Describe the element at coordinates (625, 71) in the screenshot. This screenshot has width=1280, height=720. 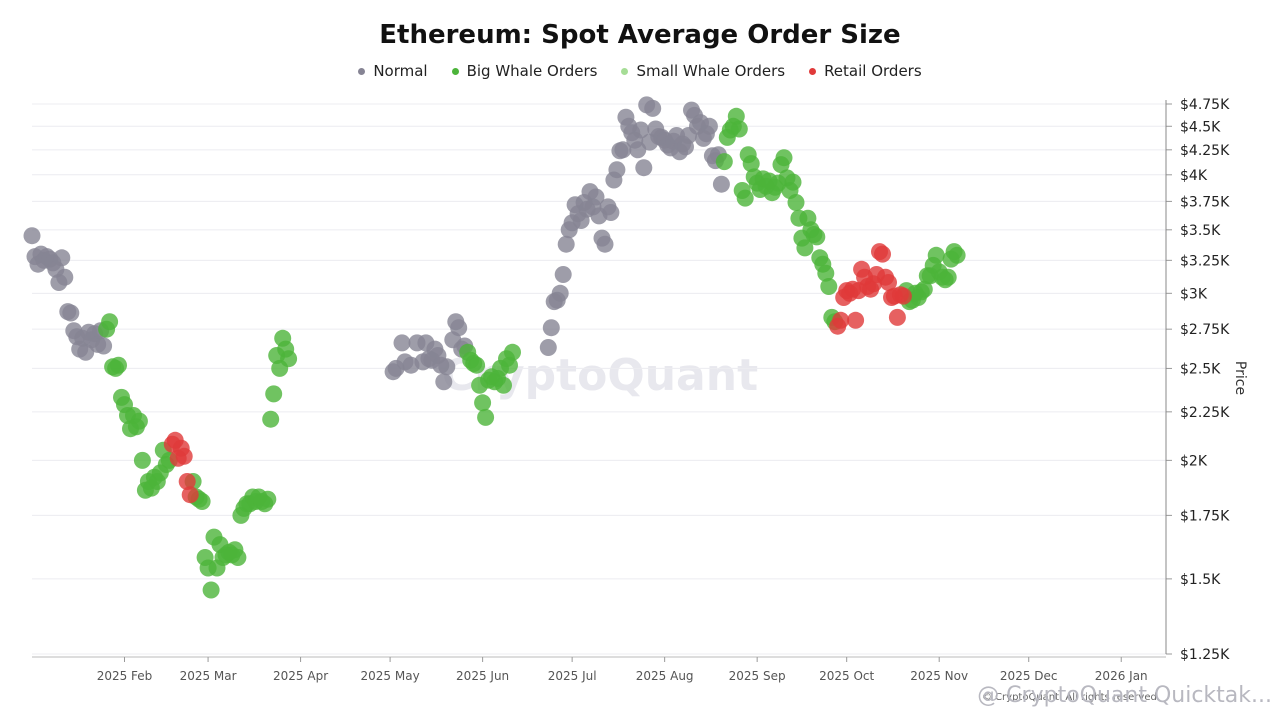
I see `legend-small-whale-dot-icon` at that location.